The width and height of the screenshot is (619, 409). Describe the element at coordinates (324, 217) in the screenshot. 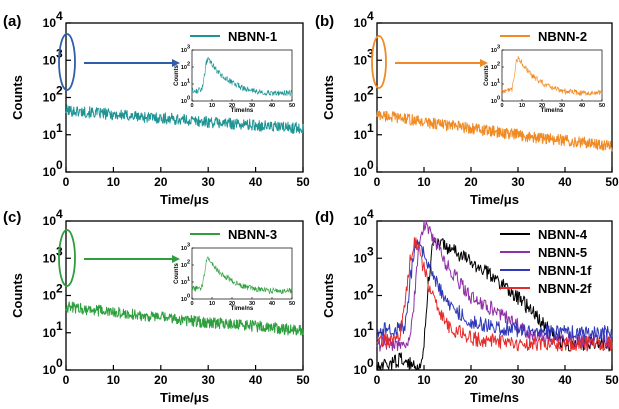

I see `panel-label: (d)` at that location.